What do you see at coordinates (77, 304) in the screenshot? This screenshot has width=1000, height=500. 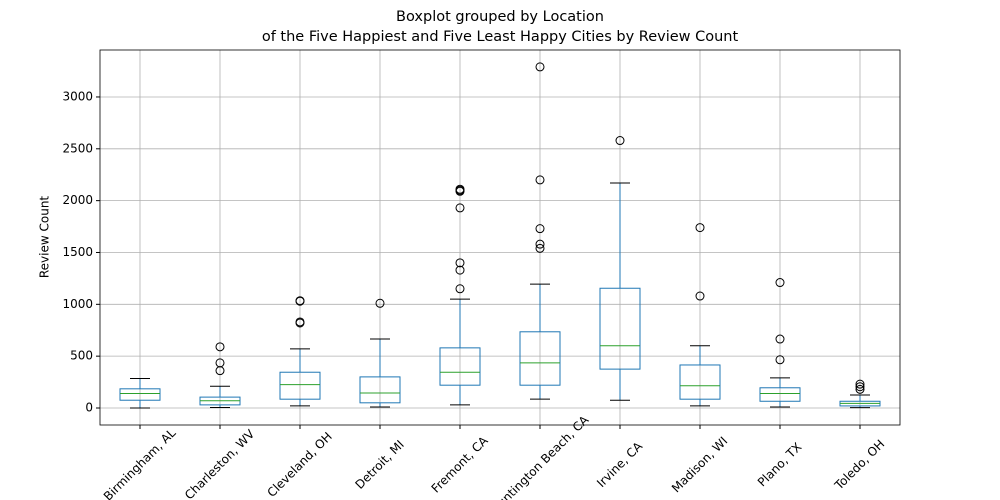 I see `y-tick-label: 1000` at bounding box center [77, 304].